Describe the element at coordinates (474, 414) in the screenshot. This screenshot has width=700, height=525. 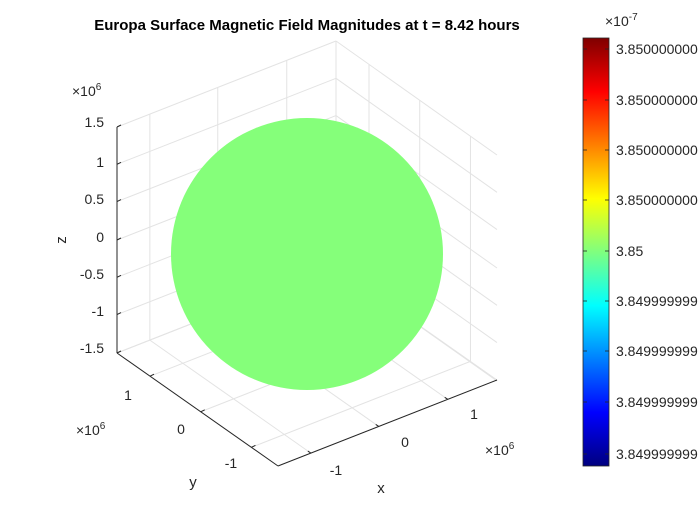
I see `x-tick-label: 1` at that location.